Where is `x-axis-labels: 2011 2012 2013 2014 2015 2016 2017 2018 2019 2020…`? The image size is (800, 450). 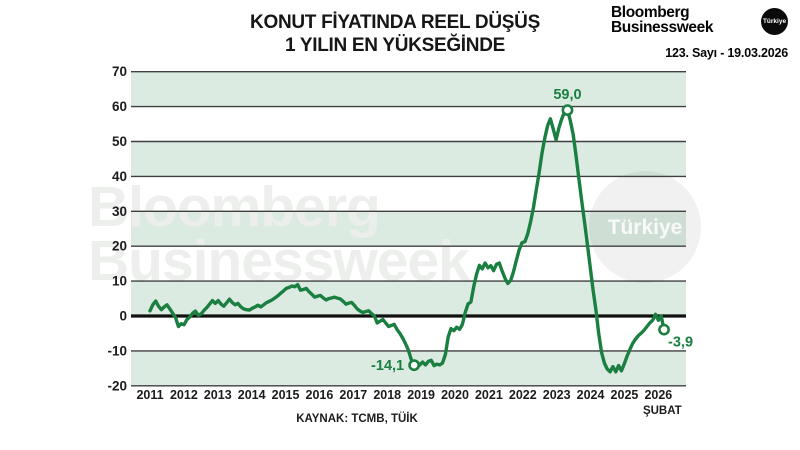 x-axis-labels: 2011 2012 2013 2014 2015 2016 2017 2018 2019 2020… is located at coordinates (408, 402).